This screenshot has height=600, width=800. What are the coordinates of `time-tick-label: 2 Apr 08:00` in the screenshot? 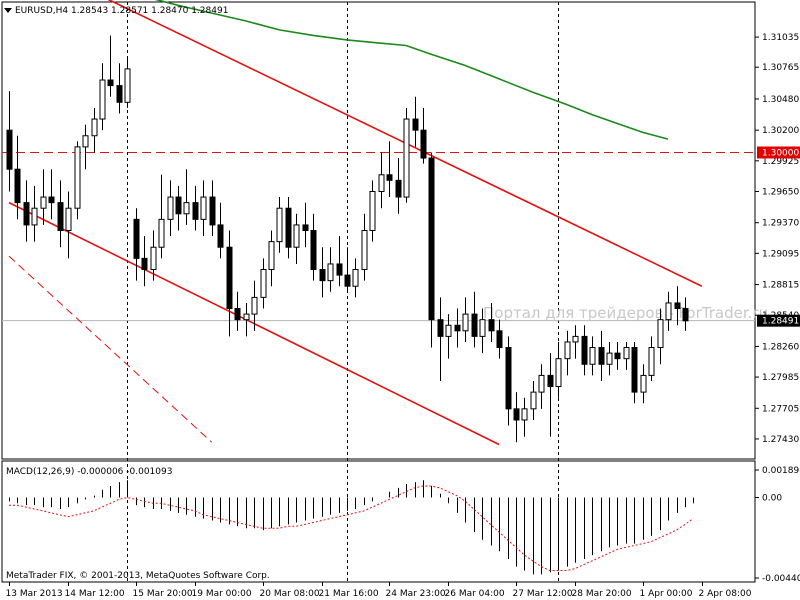 It's located at (725, 594).